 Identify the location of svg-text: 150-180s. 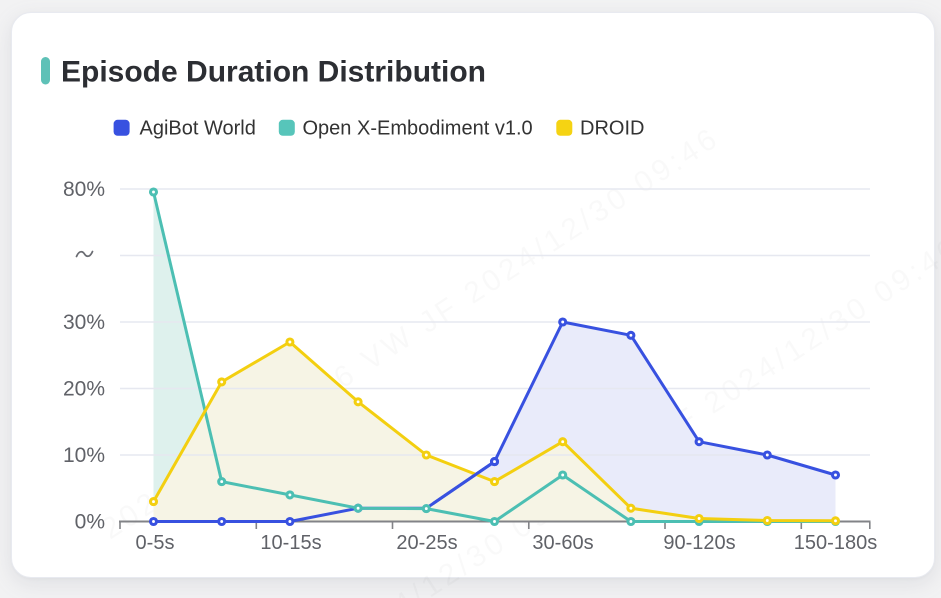
(835, 543).